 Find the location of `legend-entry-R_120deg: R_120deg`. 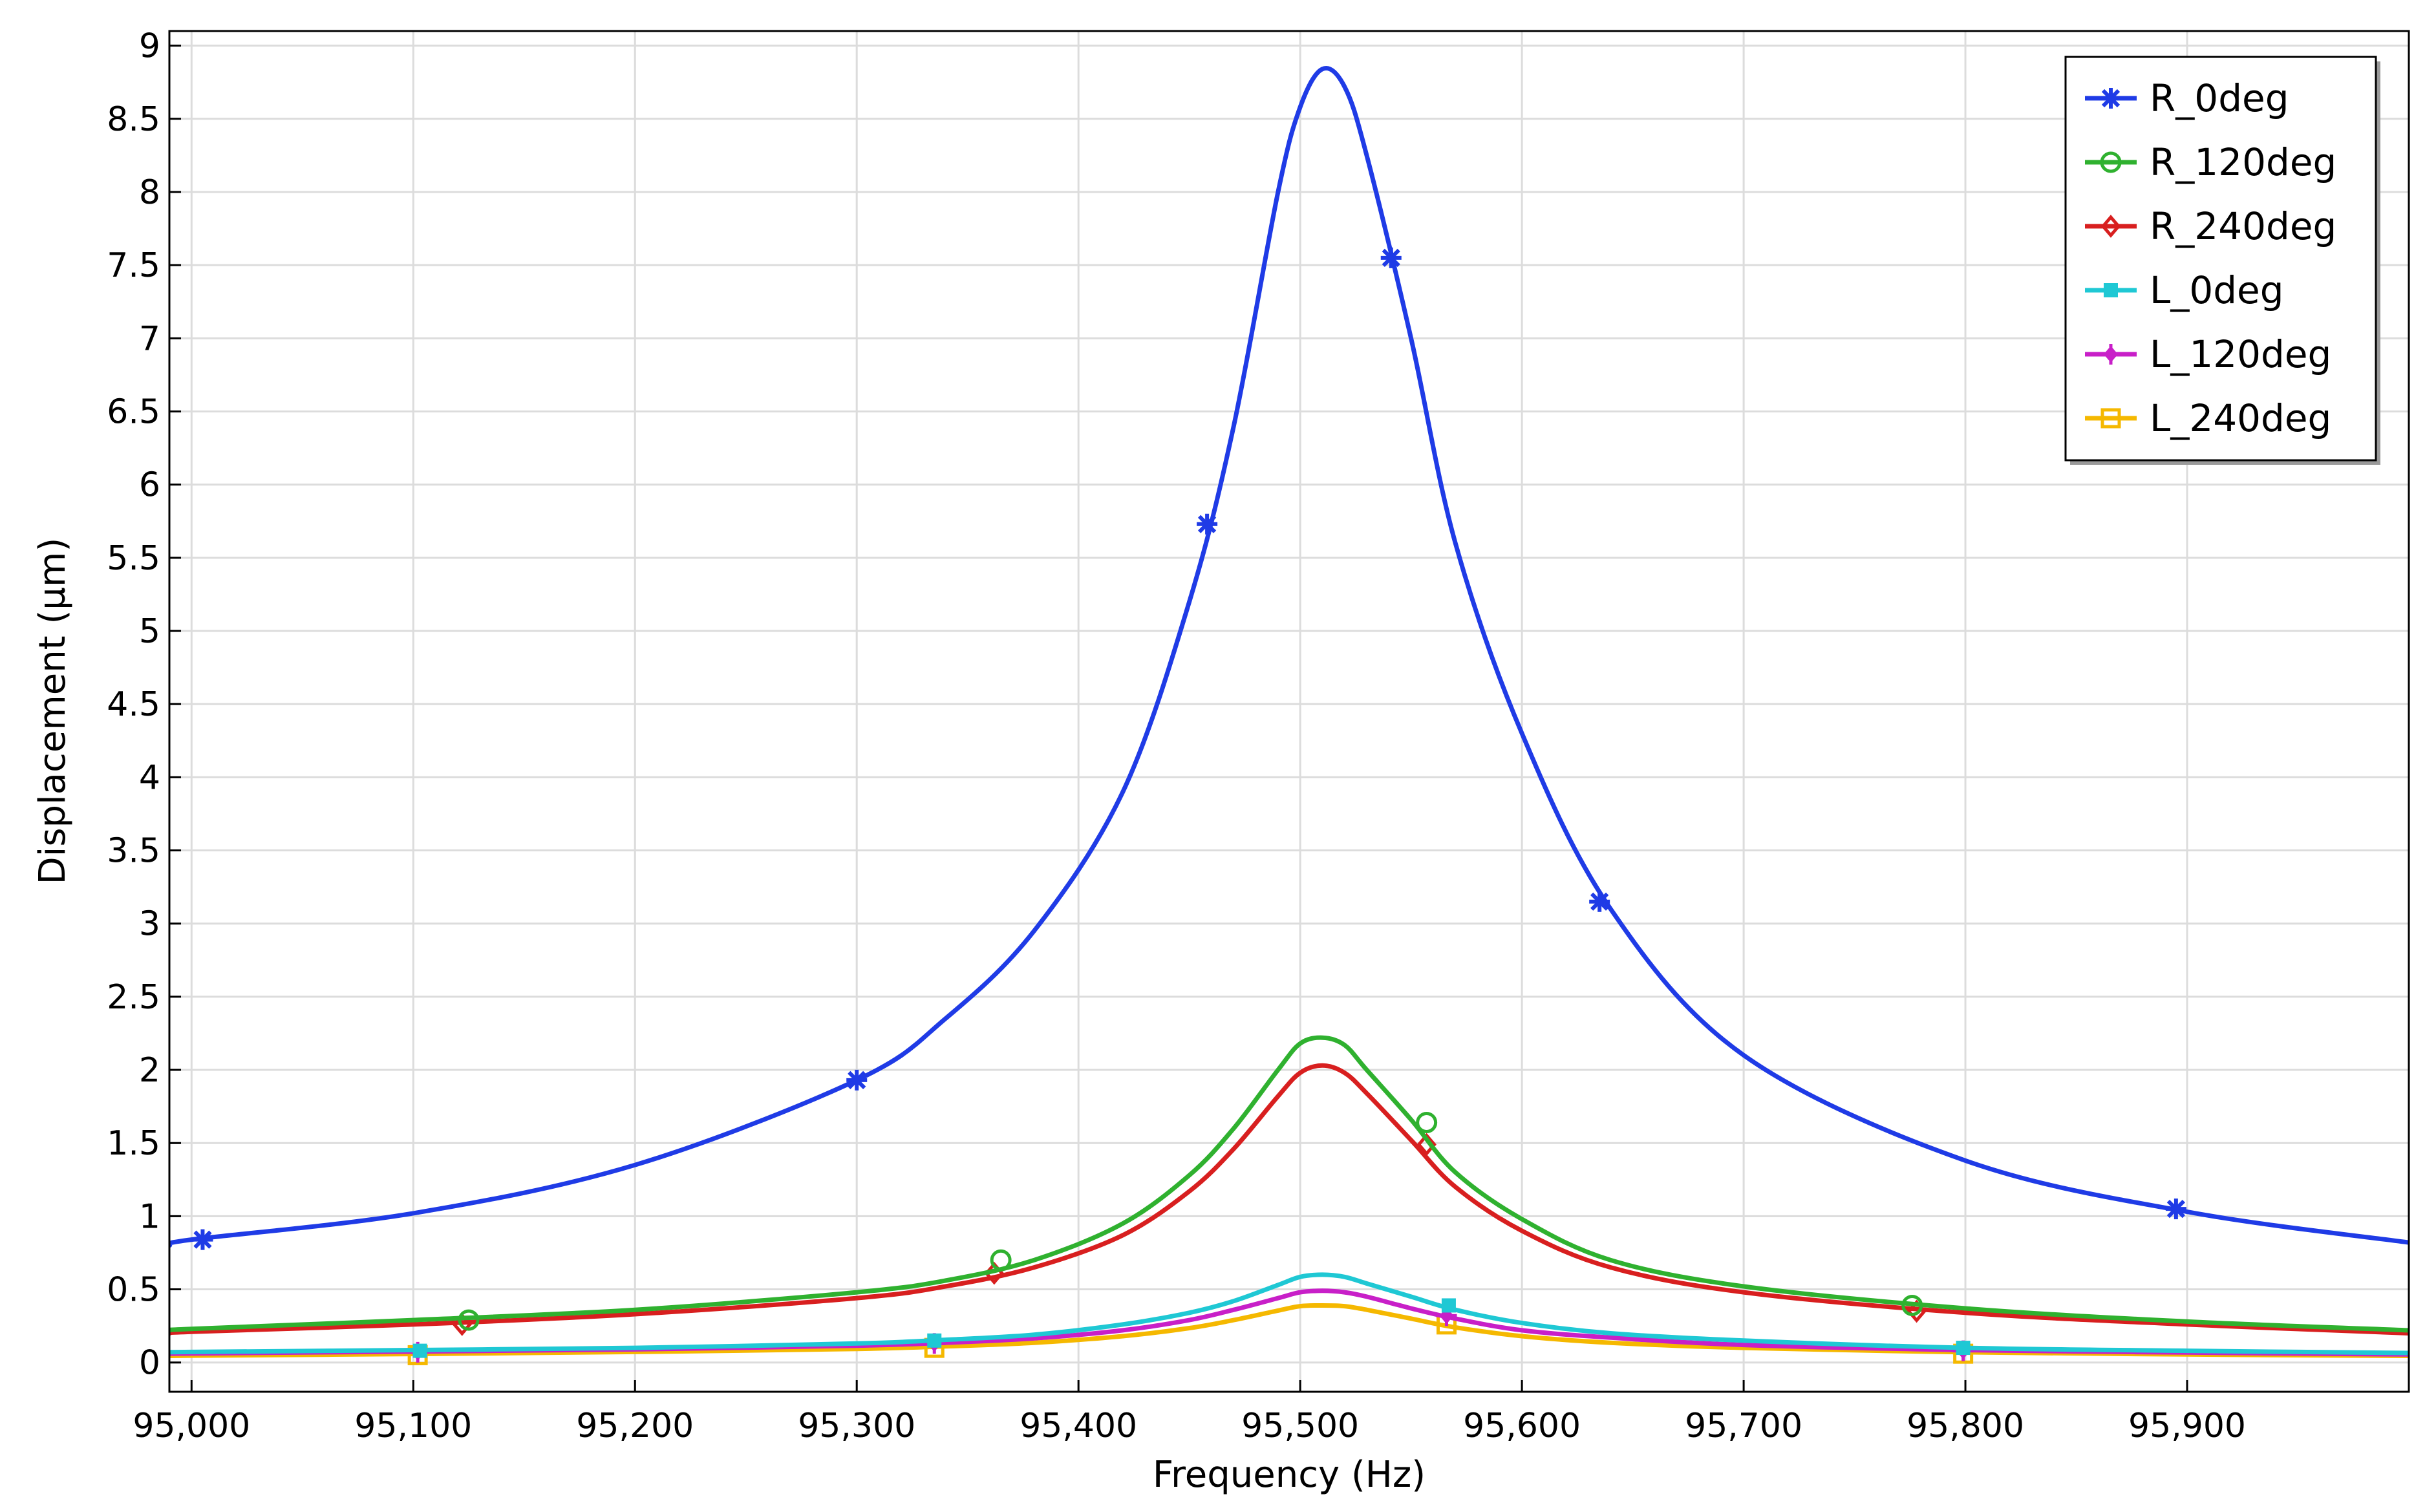

legend-entry-R_120deg: R_120deg is located at coordinates (2210, 162).